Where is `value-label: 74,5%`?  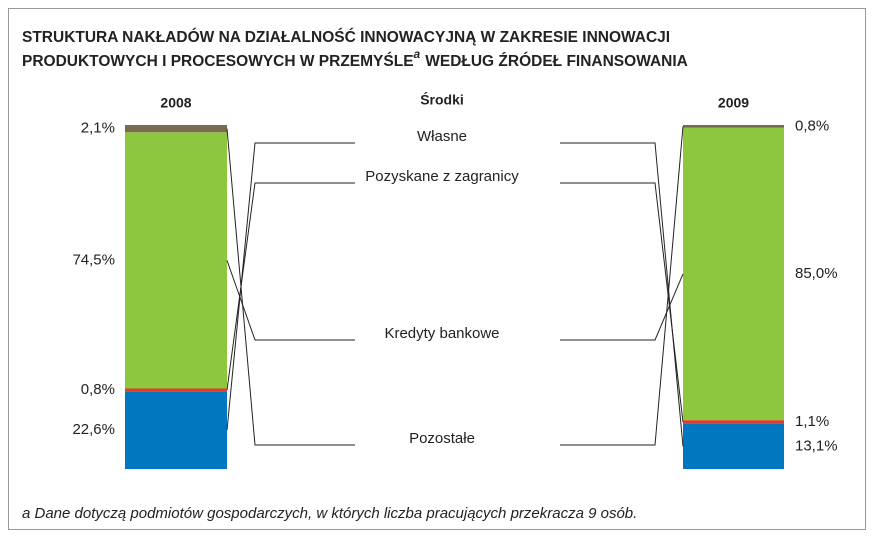
value-label: 74,5% is located at coordinates (93, 259).